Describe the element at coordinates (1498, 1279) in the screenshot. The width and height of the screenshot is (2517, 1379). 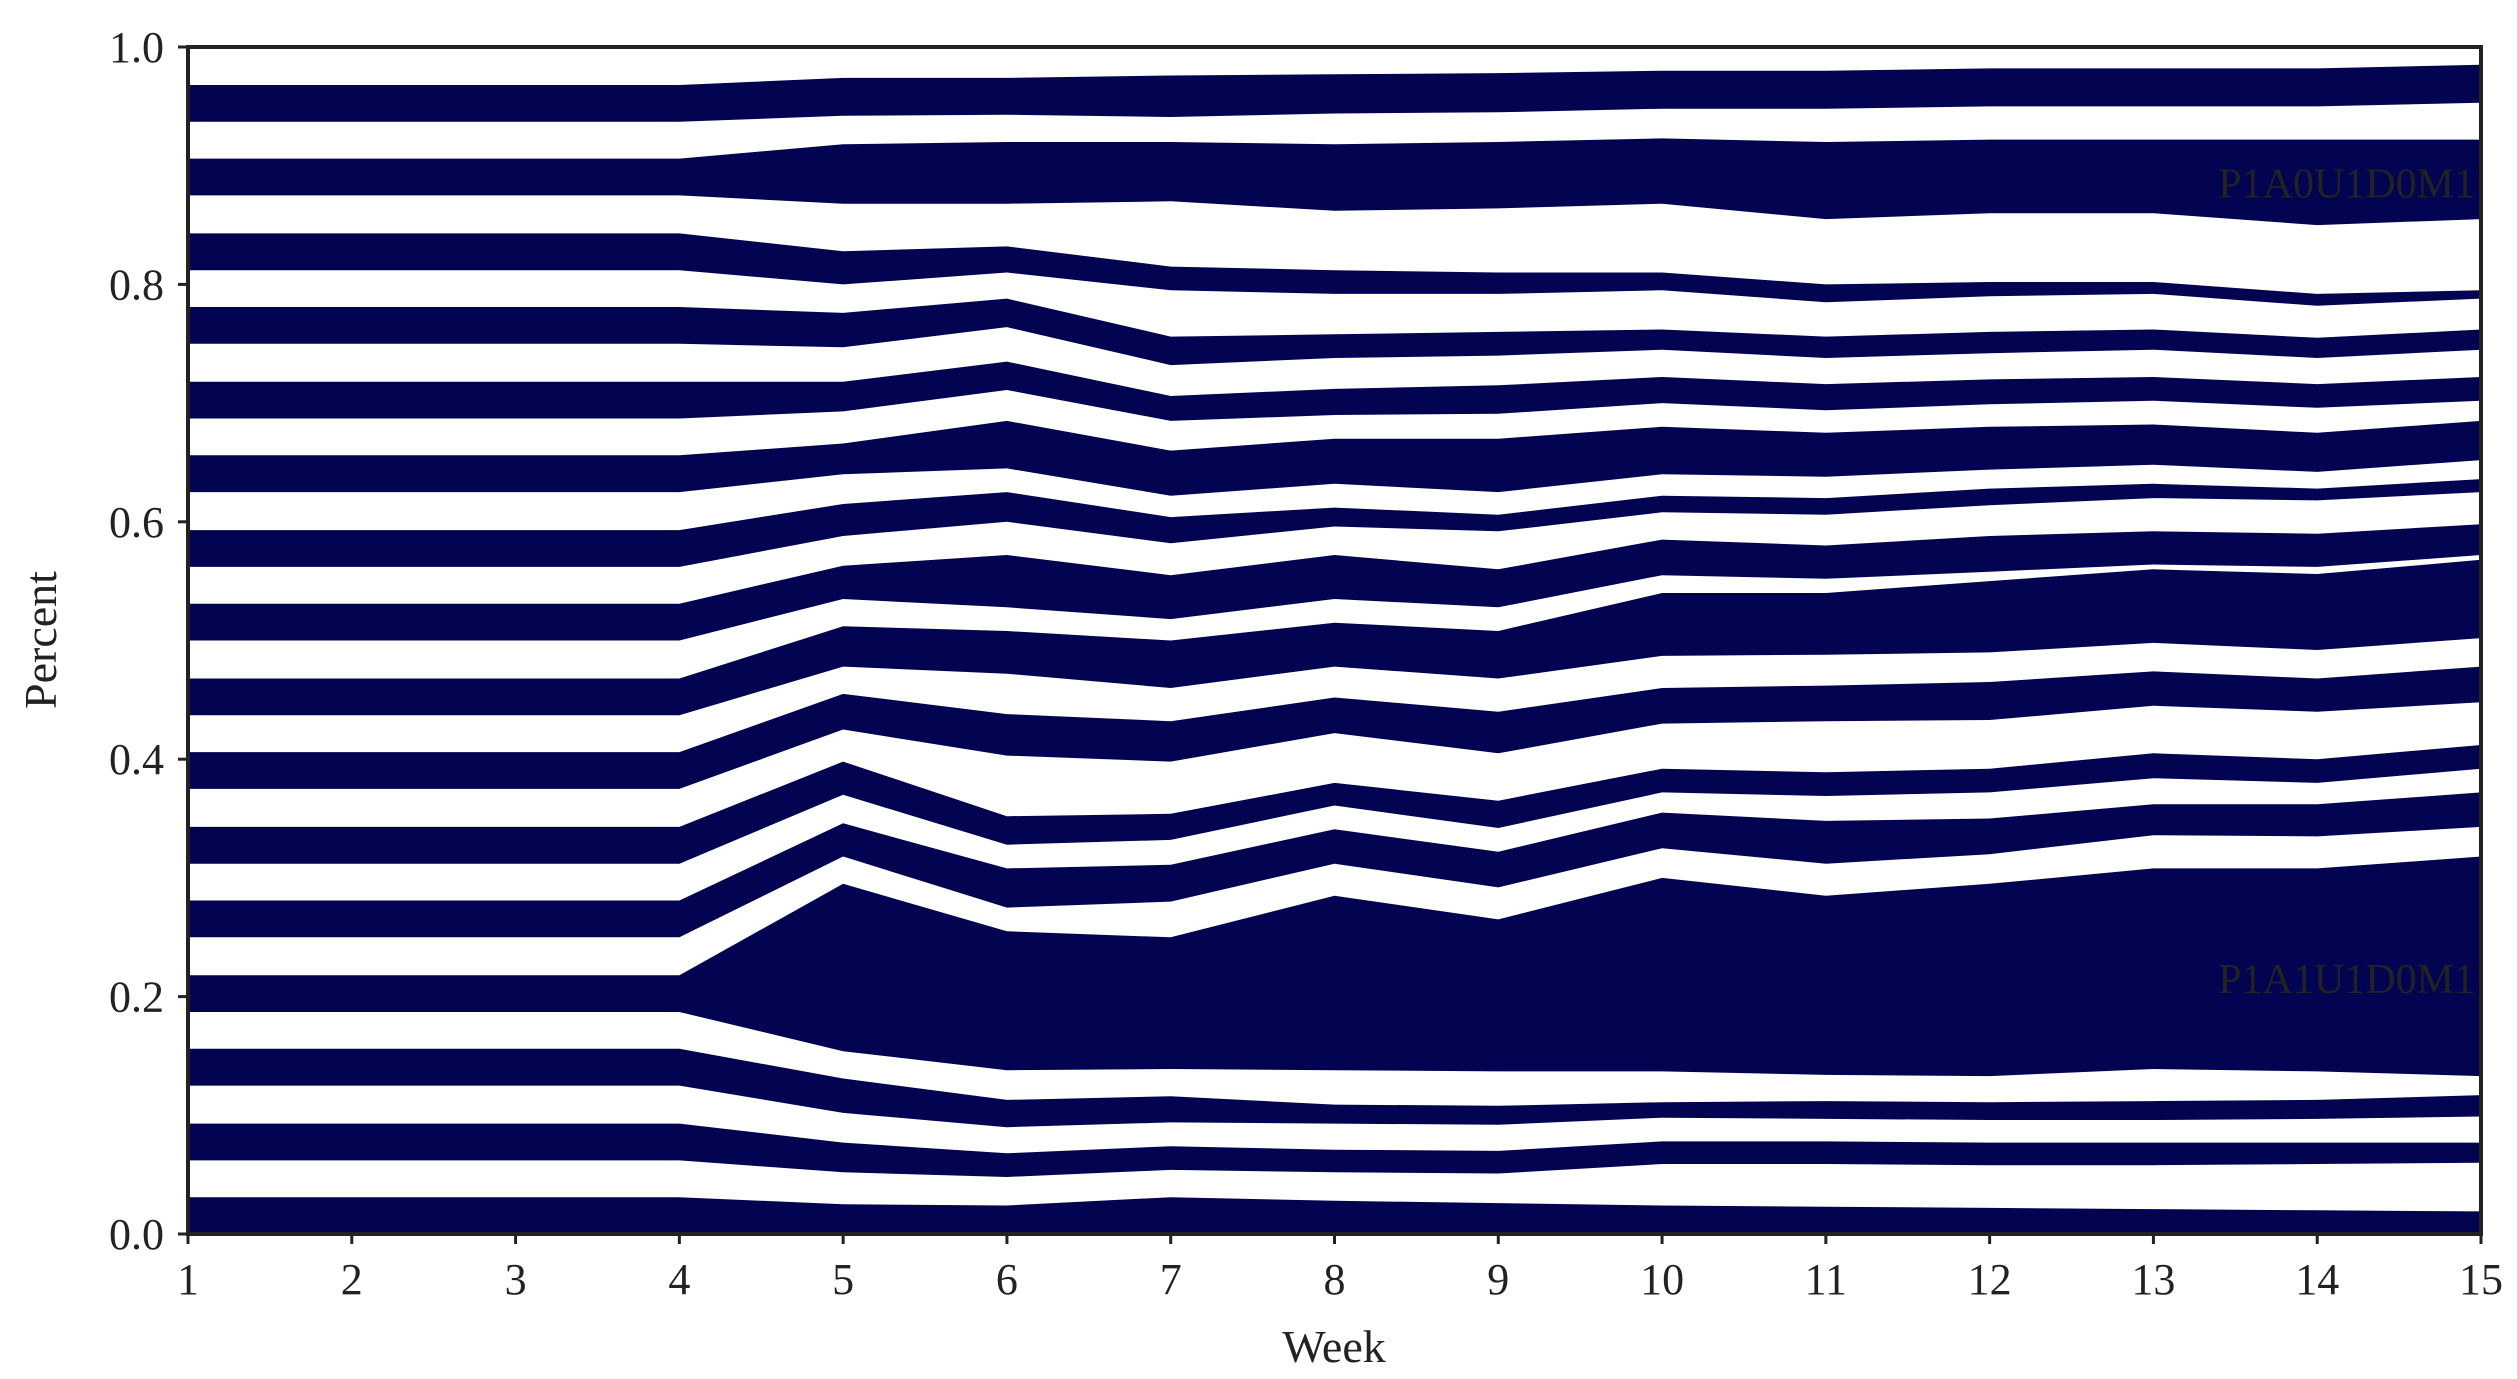
I see `x-tick-label: 9` at that location.